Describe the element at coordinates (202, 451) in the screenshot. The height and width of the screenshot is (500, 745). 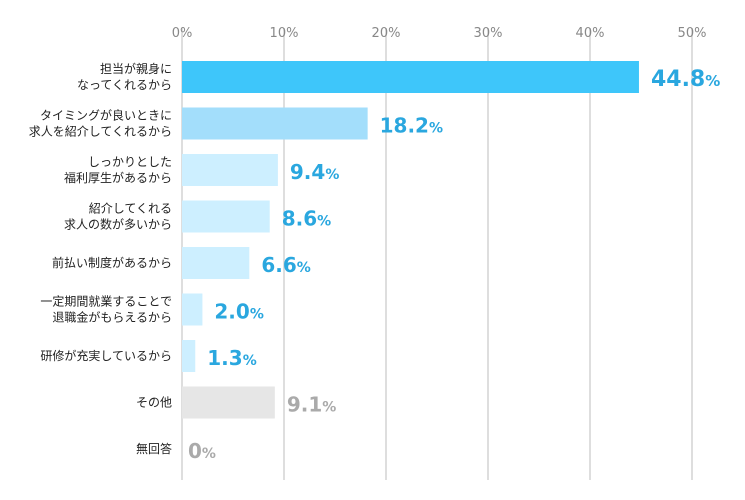
I see `value-label: 0%` at that location.